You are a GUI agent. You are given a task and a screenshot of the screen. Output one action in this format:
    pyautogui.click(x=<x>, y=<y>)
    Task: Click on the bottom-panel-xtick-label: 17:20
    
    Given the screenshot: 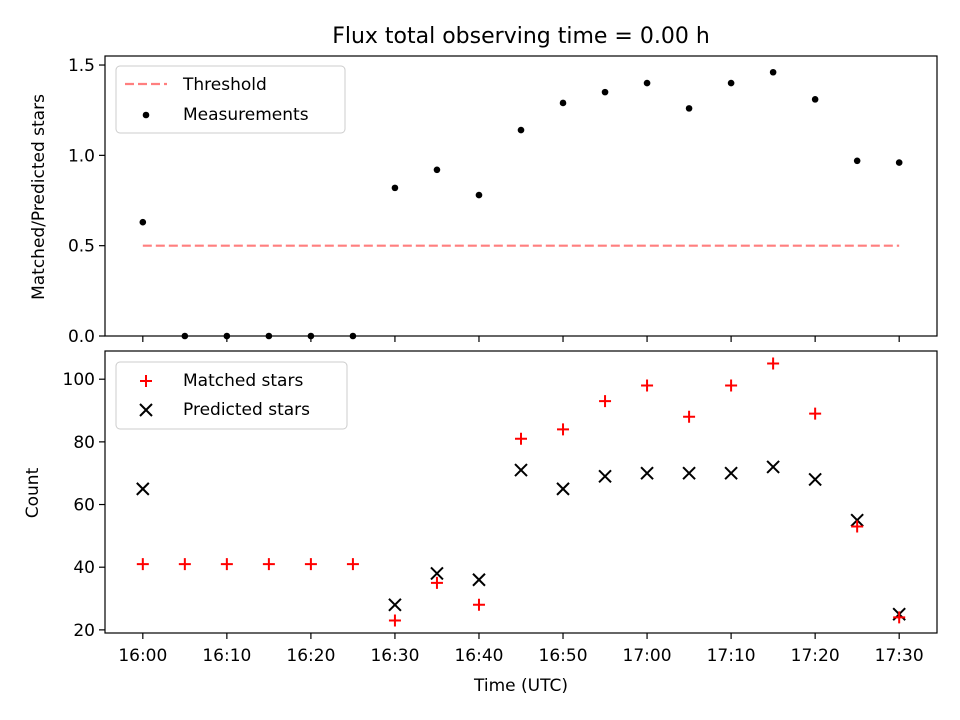 What is the action you would take?
    pyautogui.click(x=815, y=656)
    